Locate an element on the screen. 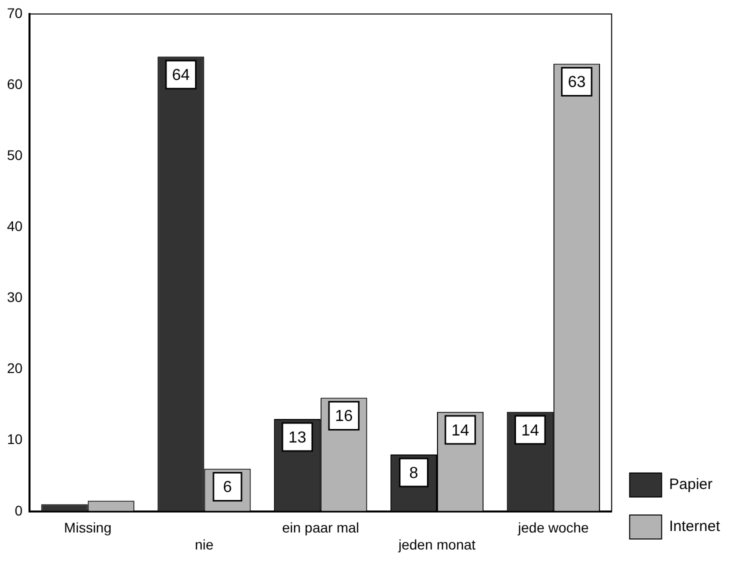 The image size is (734, 561). legend-label: Papier is located at coordinates (690, 485).